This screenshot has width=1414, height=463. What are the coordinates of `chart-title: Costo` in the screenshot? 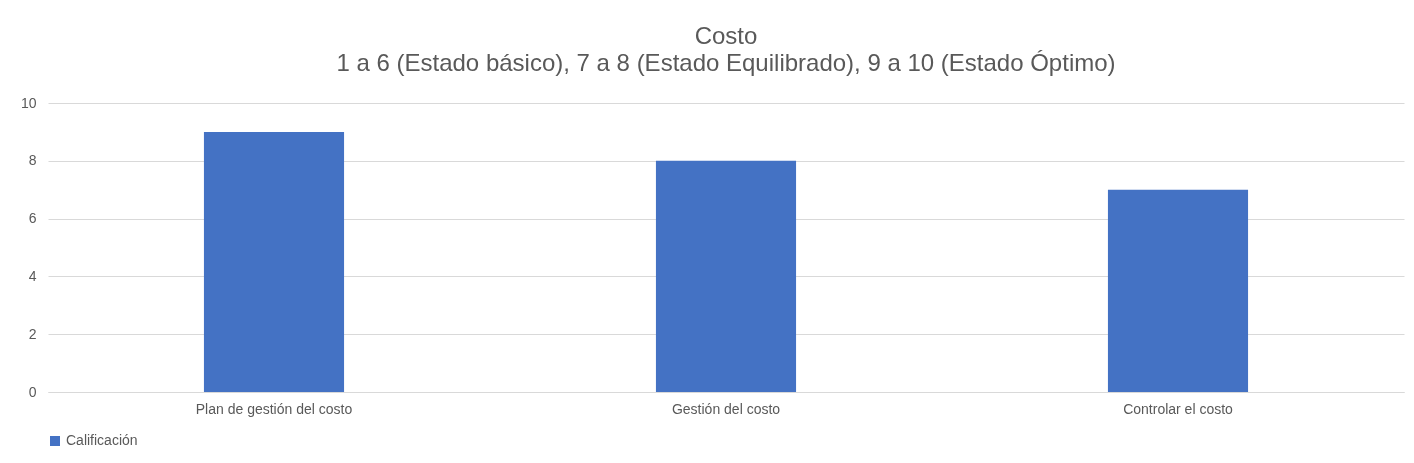 It's located at (726, 35).